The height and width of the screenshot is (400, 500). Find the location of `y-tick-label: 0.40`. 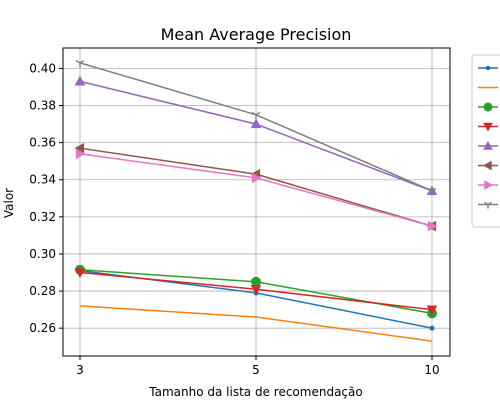

y-tick-label: 0.40 is located at coordinates (42, 68).